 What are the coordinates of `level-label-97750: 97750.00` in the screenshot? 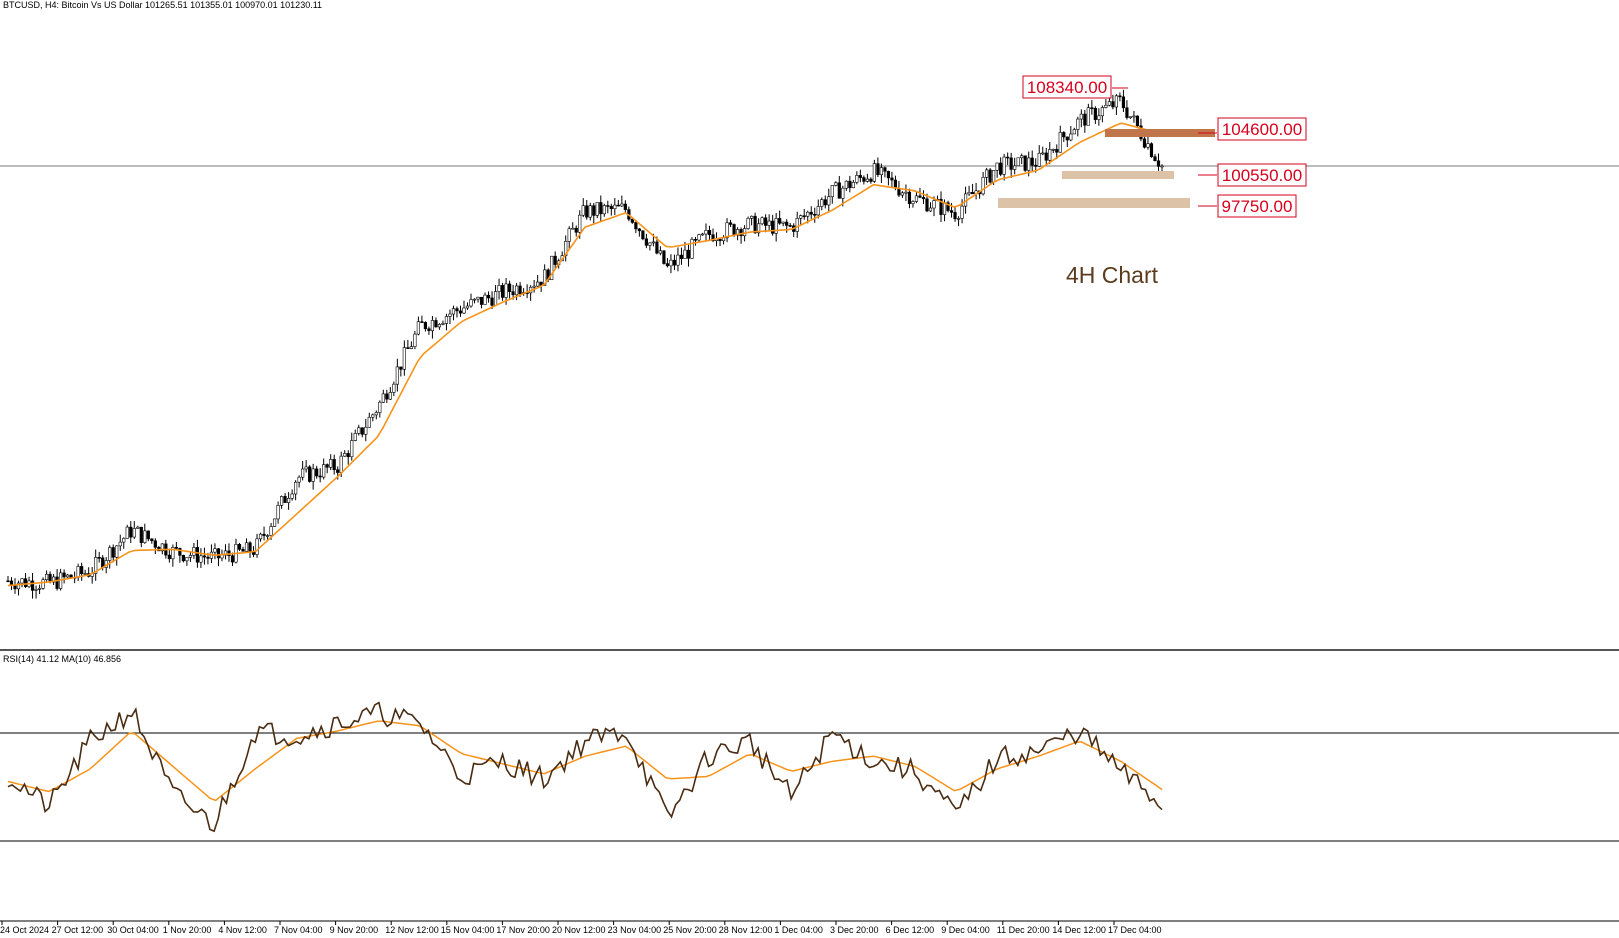 It's located at (1257, 206).